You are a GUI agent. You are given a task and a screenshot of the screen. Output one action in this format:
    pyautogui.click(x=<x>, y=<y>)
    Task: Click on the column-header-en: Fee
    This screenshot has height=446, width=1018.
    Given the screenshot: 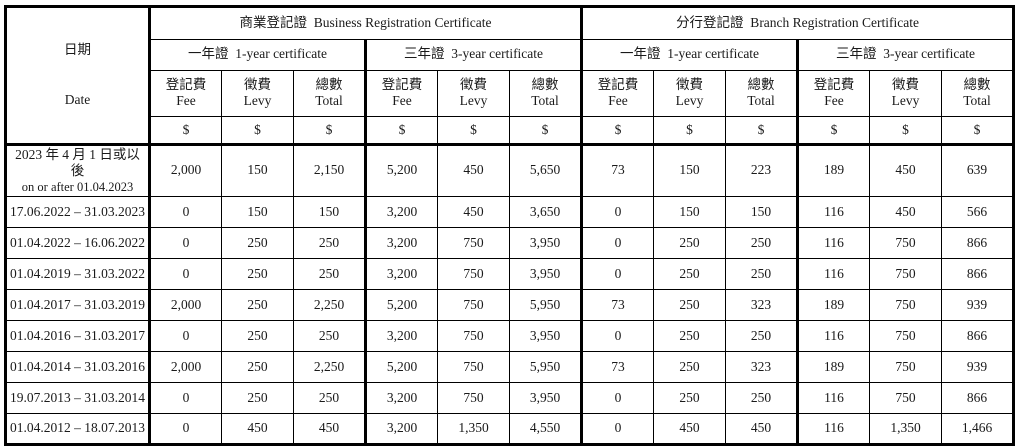 What is the action you would take?
    pyautogui.click(x=402, y=101)
    